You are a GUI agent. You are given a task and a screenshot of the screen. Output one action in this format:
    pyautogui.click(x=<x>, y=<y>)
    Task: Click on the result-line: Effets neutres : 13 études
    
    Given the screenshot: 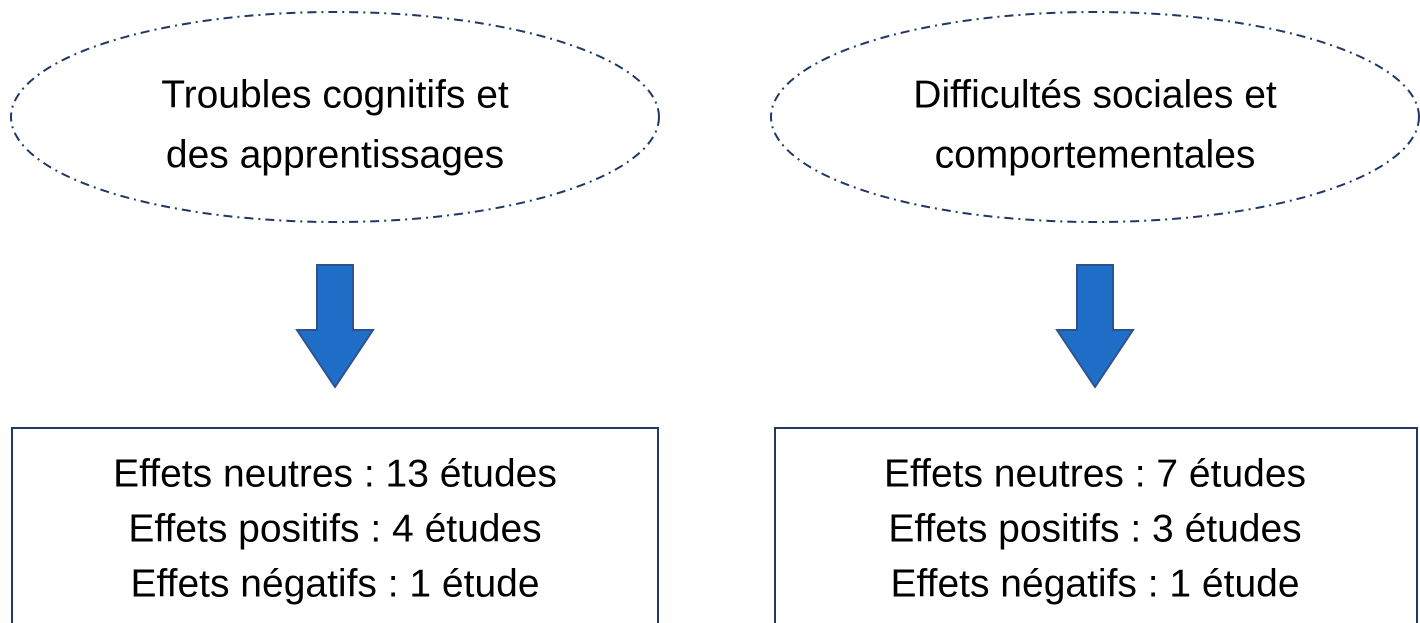 What is the action you would take?
    pyautogui.click(x=335, y=473)
    